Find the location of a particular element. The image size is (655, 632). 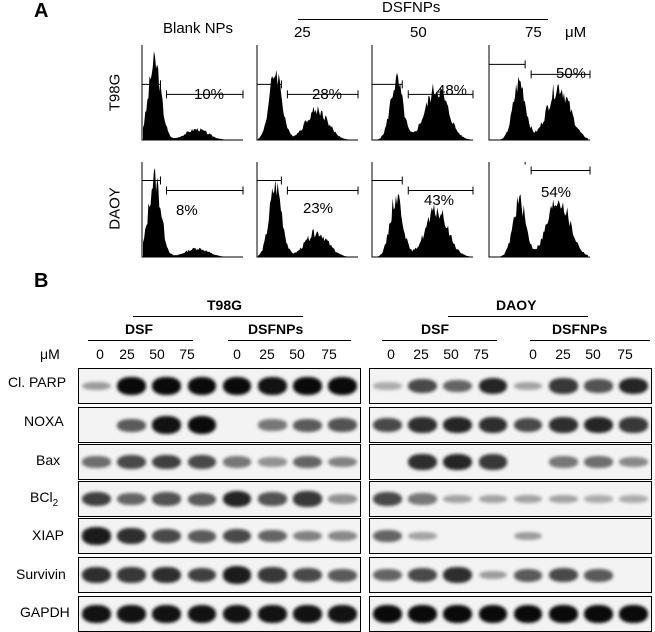

unit-label-b: μM is located at coordinates (50, 354).